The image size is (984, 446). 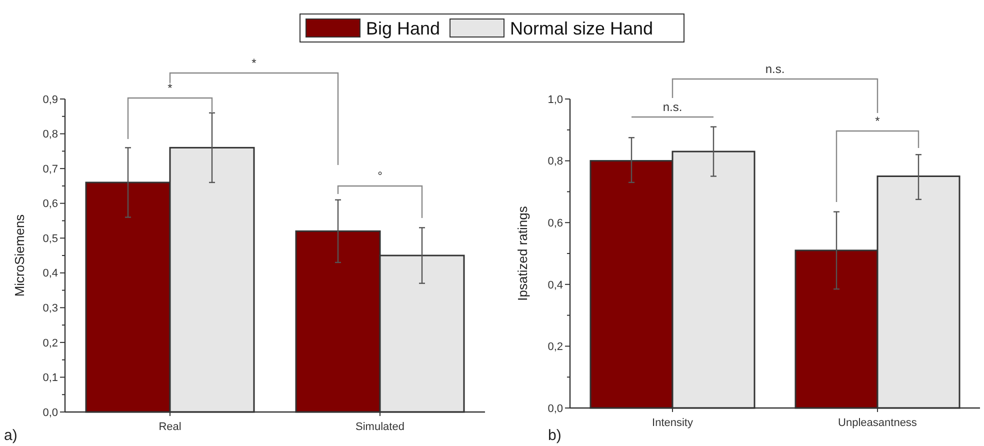 What do you see at coordinates (672, 107) in the screenshot?
I see `annotation: n.s.` at bounding box center [672, 107].